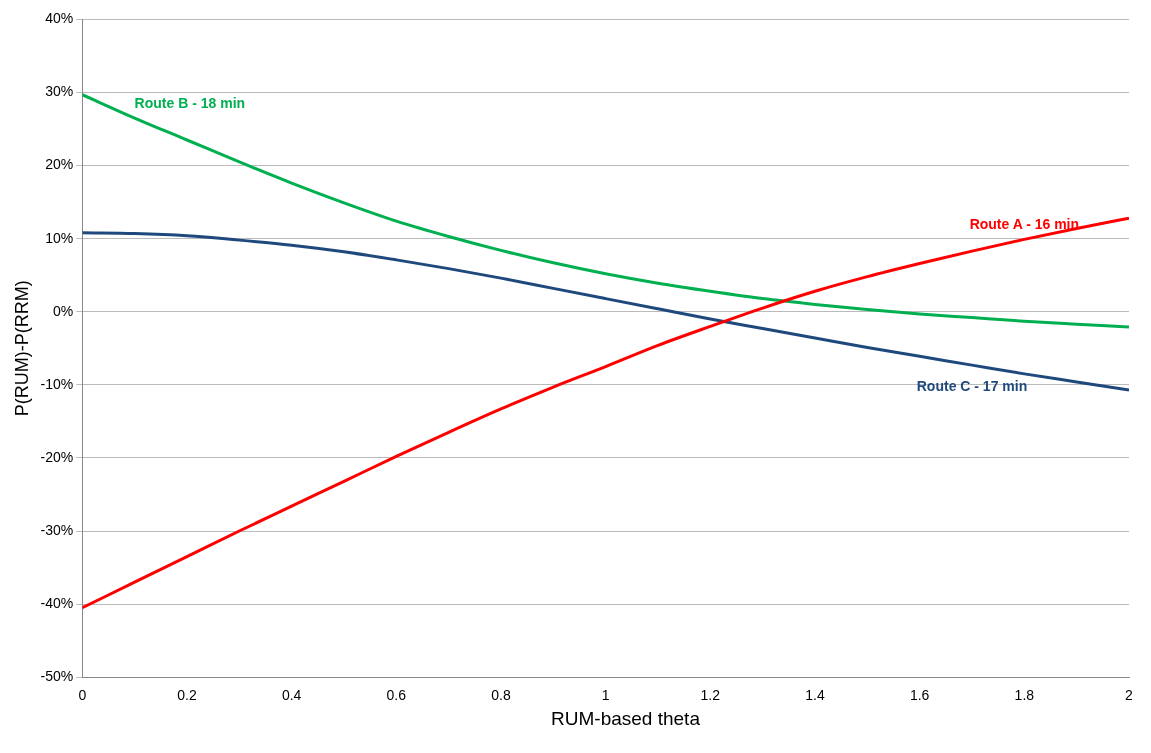 The width and height of the screenshot is (1151, 753). What do you see at coordinates (57, 602) in the screenshot?
I see `y-tick-label: -40%` at bounding box center [57, 602].